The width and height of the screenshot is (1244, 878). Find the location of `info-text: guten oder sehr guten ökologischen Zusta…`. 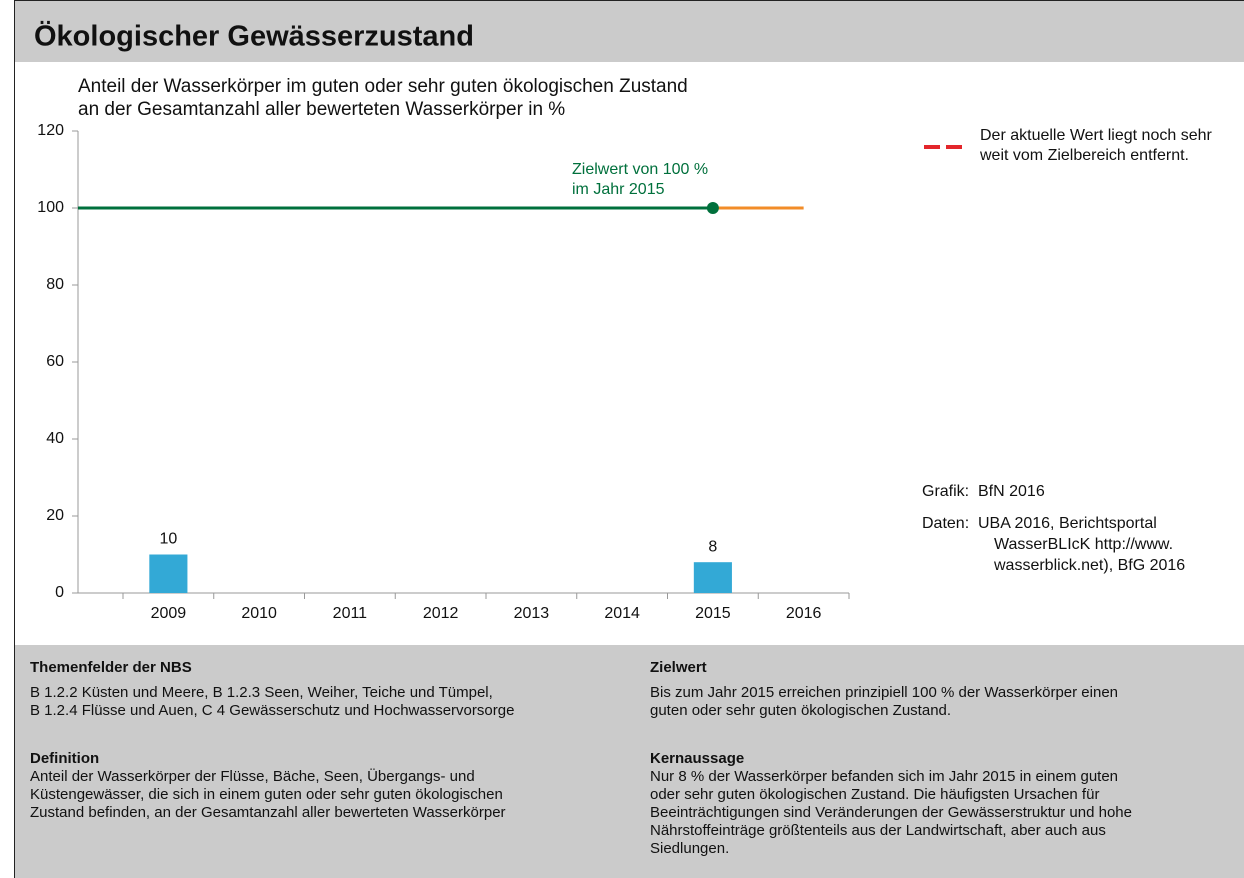

info-text: guten oder sehr guten ökologischen Zusta… is located at coordinates (800, 710).